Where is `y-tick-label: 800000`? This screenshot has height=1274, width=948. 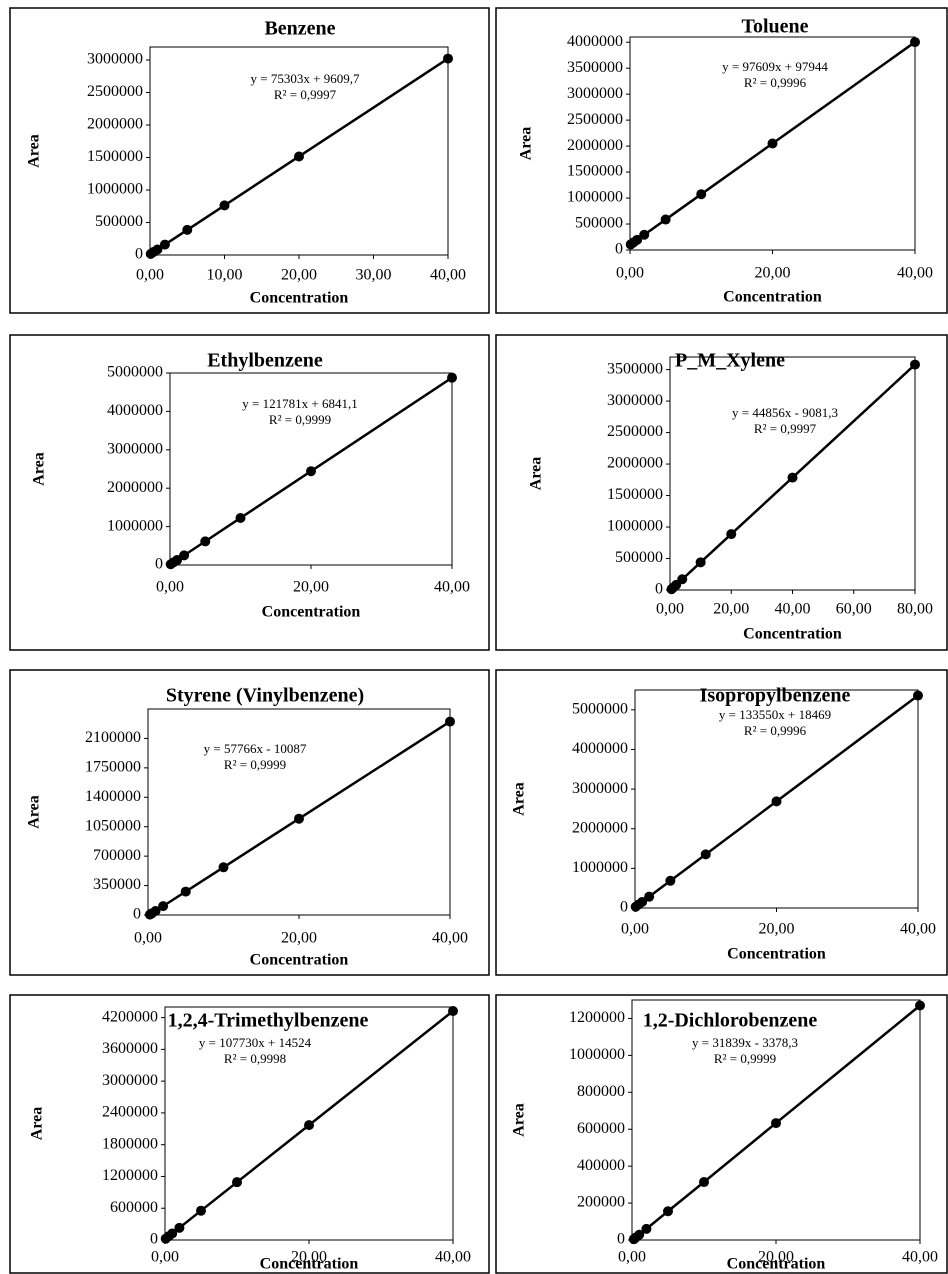 y-tick-label: 800000 is located at coordinates (601, 1091).